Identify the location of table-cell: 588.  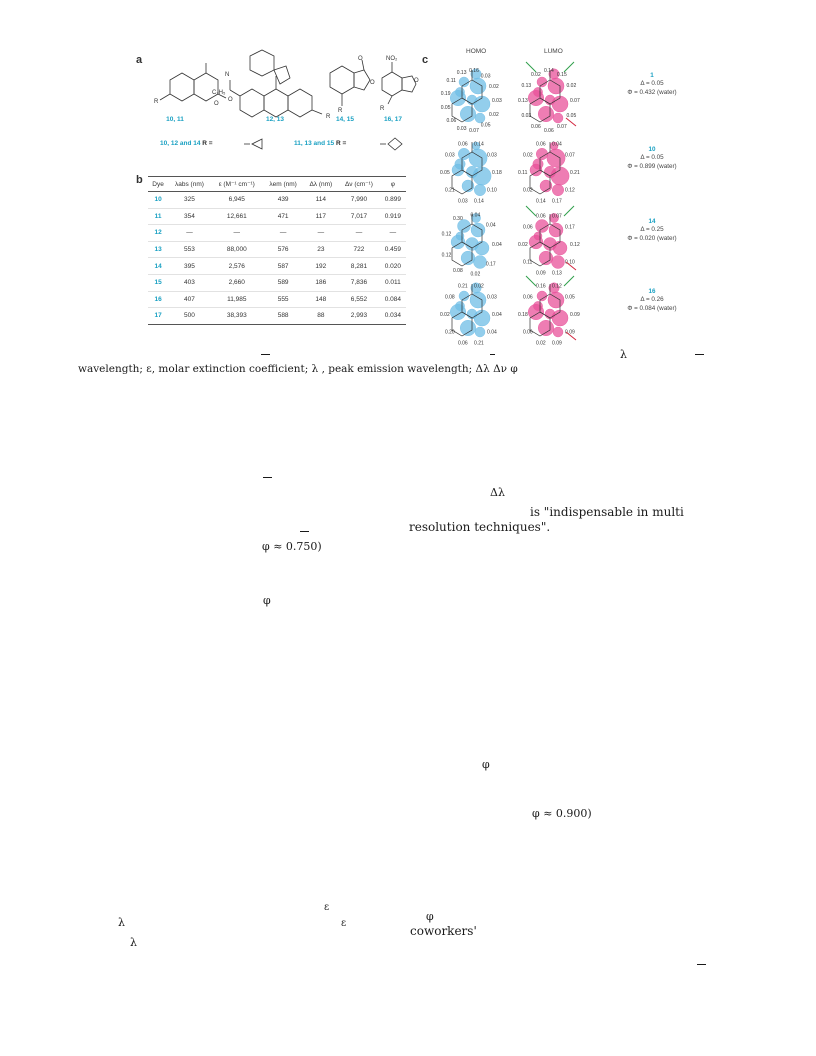
(283, 316).